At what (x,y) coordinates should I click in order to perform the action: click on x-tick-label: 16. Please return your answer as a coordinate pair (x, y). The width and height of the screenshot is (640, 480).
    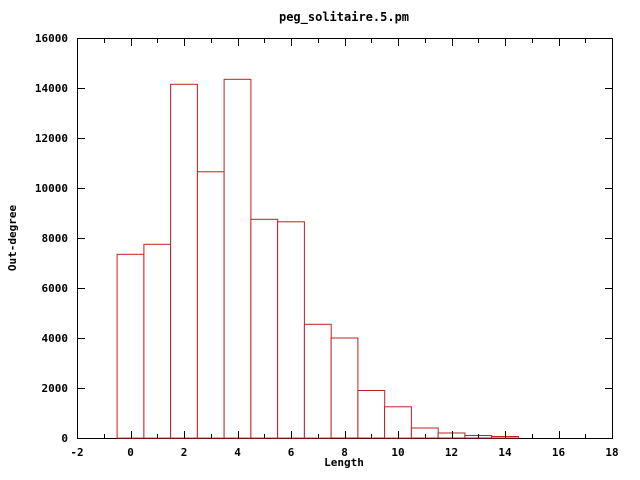
    Looking at the image, I should click on (559, 452).